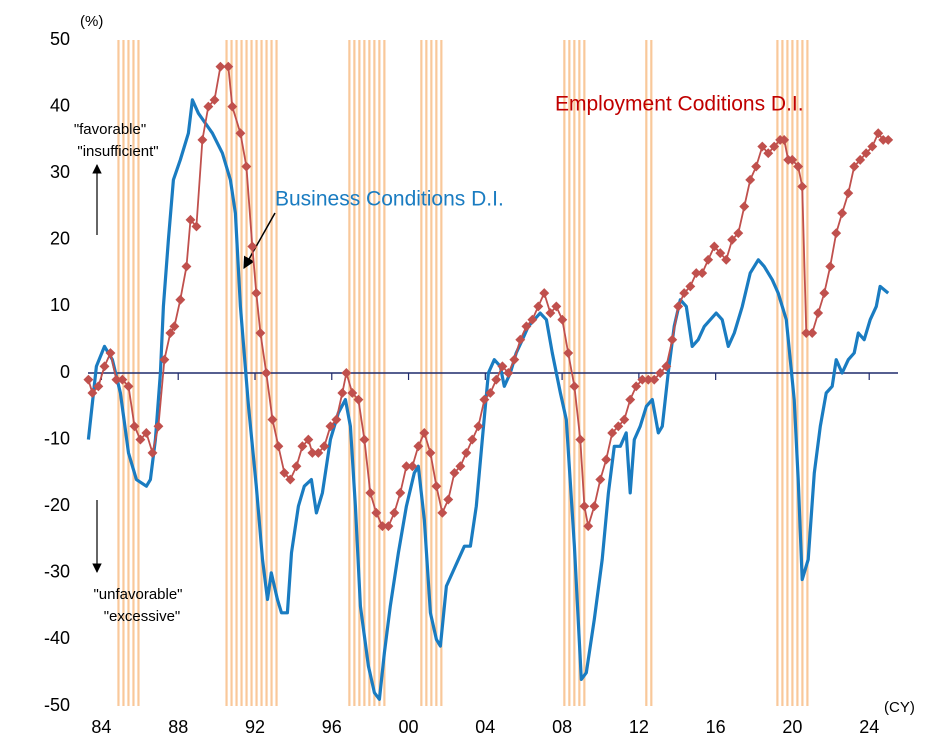 This screenshot has width=946, height=746. I want to click on note-favorable: "favorable", so click(110, 129).